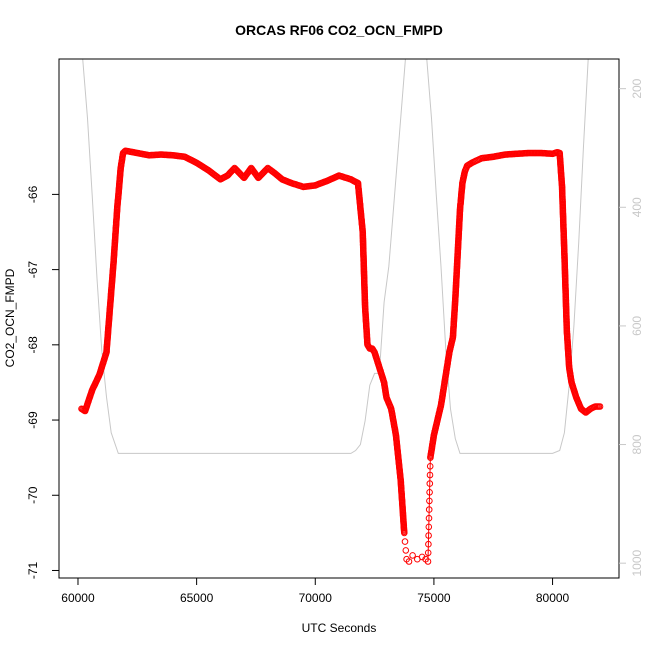  Describe the element at coordinates (637, 207) in the screenshot. I see `y2-tick-label: 400` at that location.